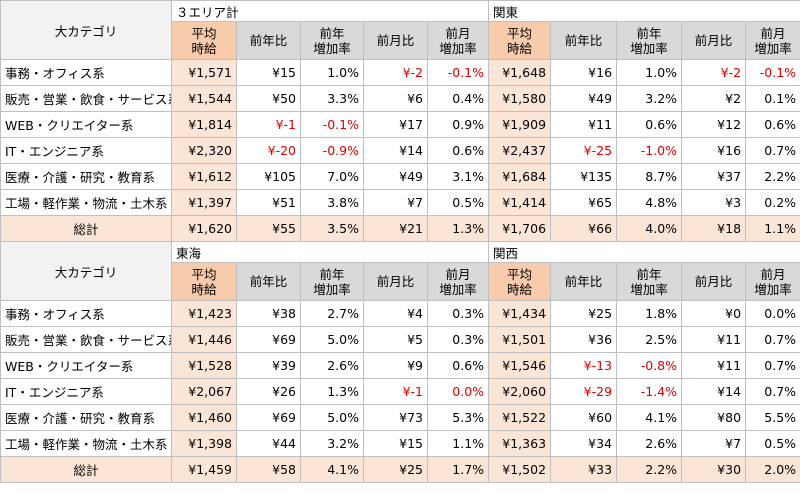 Image resolution: width=800 pixels, height=494 pixels. I want to click on total-value-cell: 3.5%, so click(332, 228).